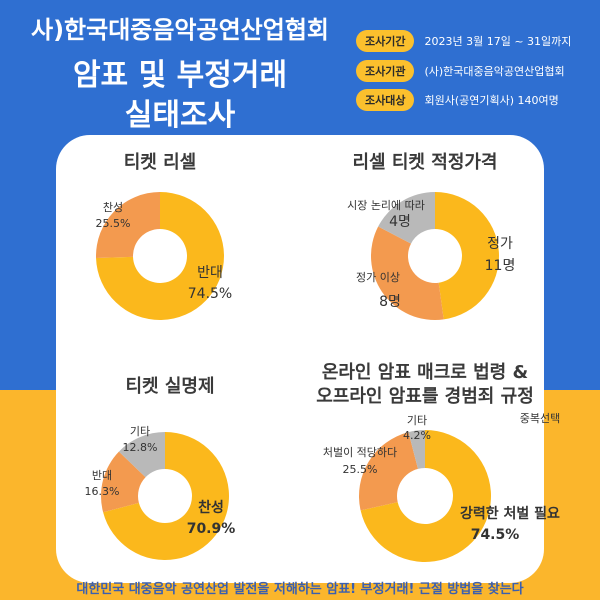  Describe the element at coordinates (498, 41) in the screenshot. I see `info-value: 2023년 3월 17일 ~ 31일까지` at that location.